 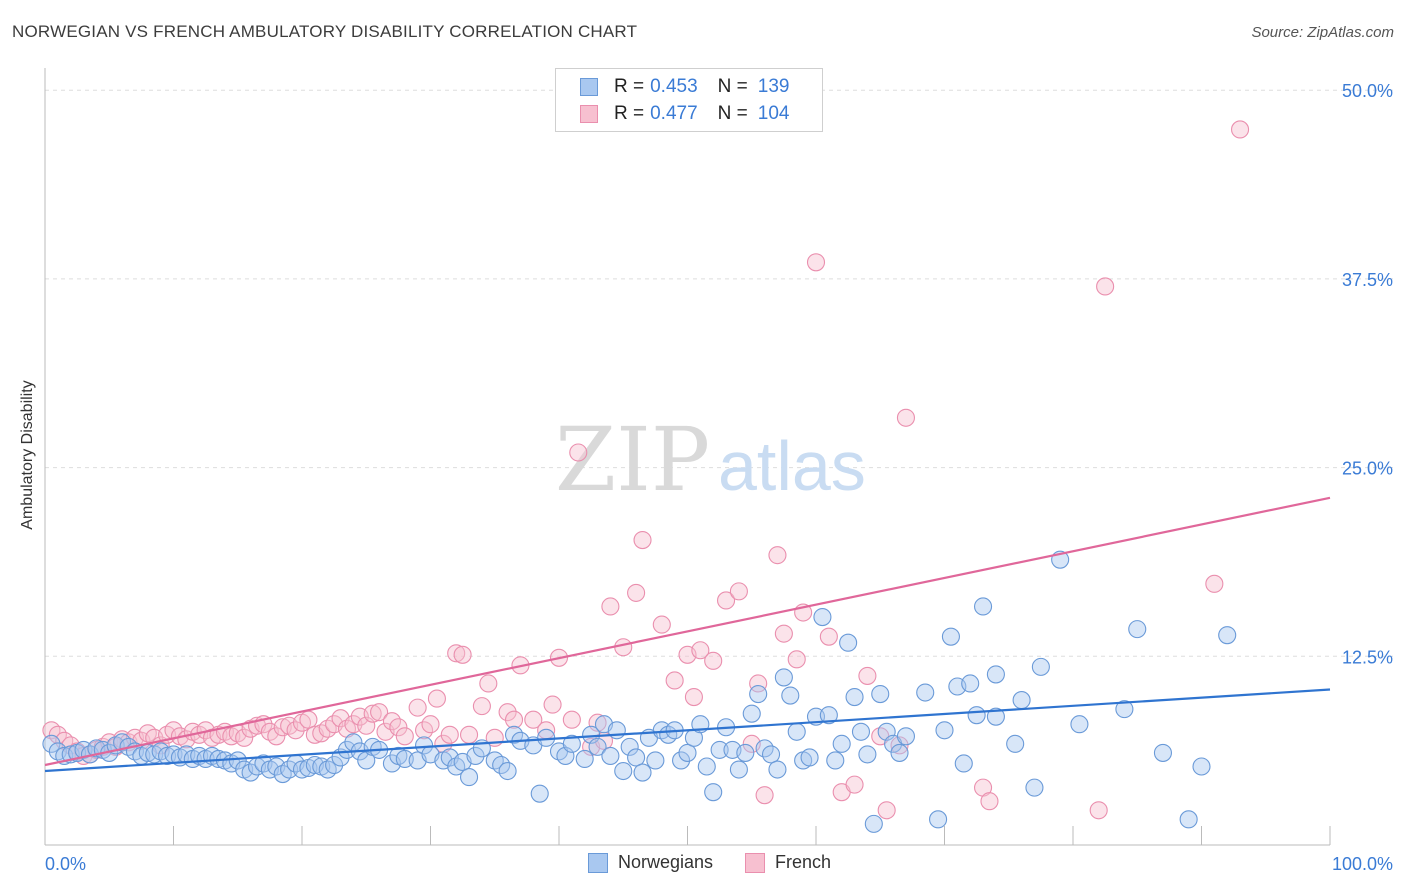 What do you see at coordinates (788, 862) in the screenshot?
I see `legend-item-french: French` at bounding box center [788, 862].